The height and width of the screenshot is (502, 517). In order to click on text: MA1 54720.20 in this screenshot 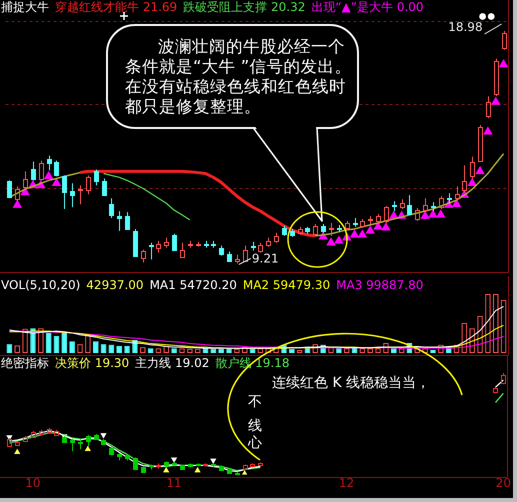, I will do `click(193, 285)`.